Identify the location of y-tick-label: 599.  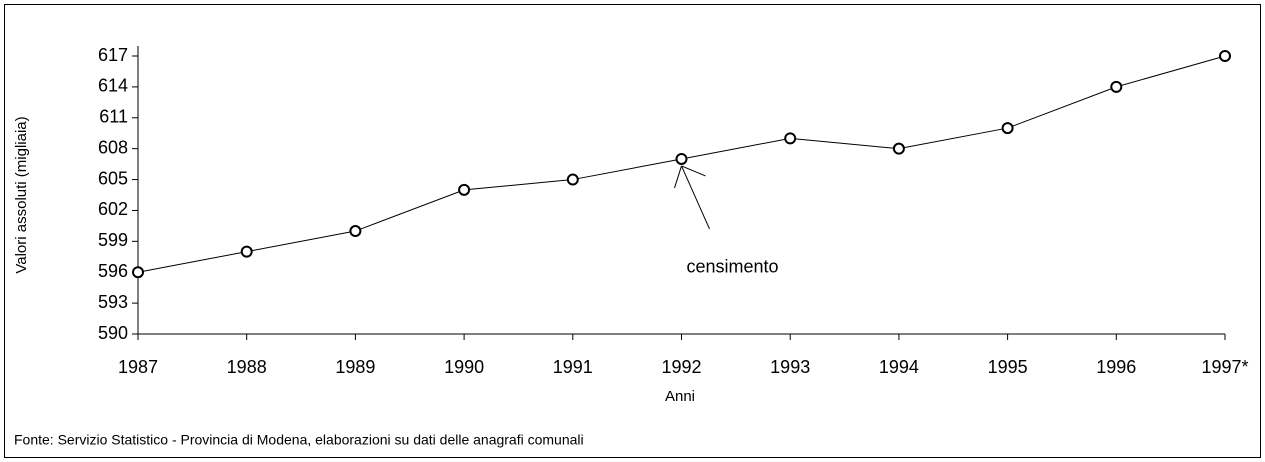
(113, 240).